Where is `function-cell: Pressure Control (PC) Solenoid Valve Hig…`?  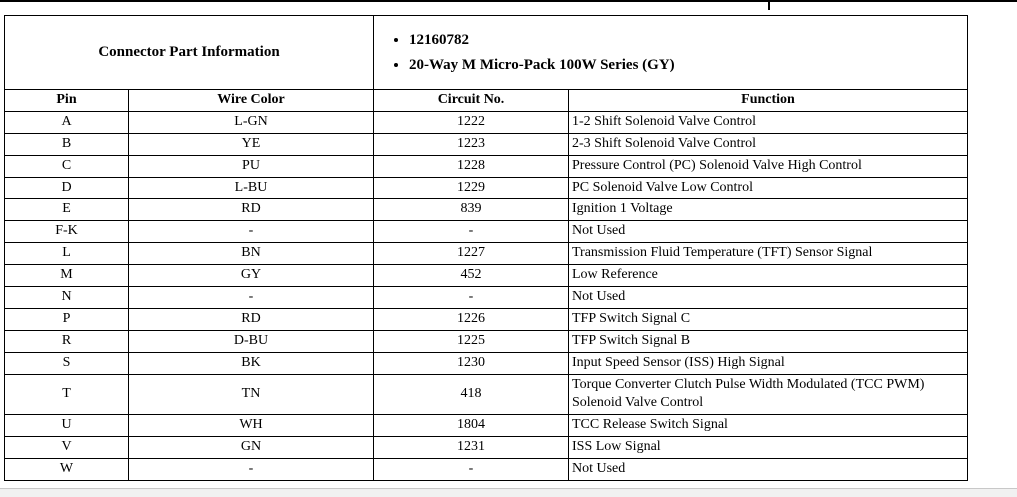 function-cell: Pressure Control (PC) Solenoid Valve Hig… is located at coordinates (768, 166).